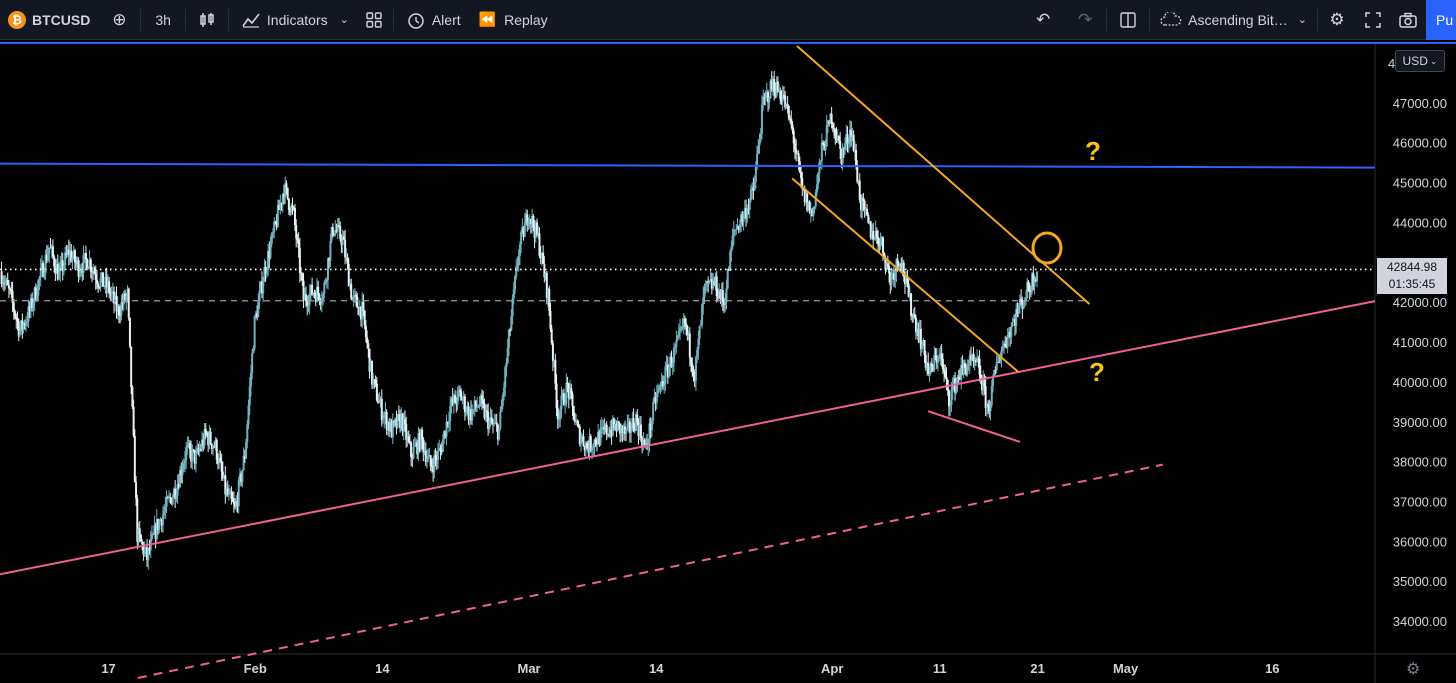 This screenshot has height=683, width=1456. Describe the element at coordinates (1412, 284) in the screenshot. I see `bar-countdown: 01:35:45` at that location.